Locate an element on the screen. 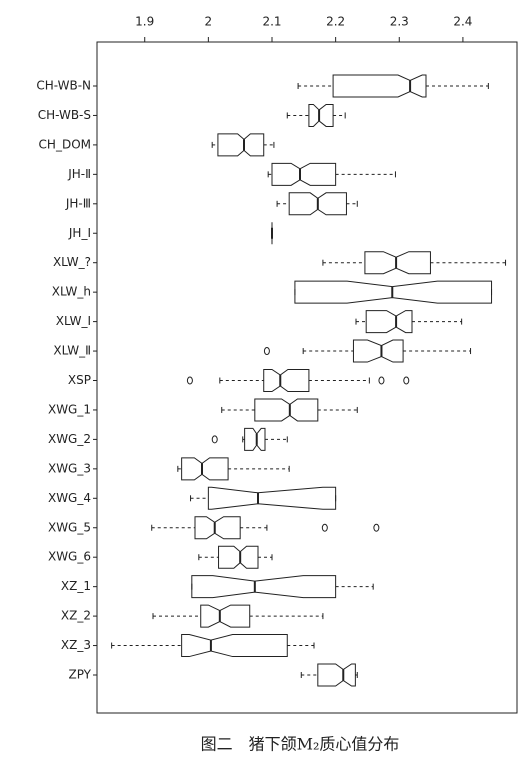 The width and height of the screenshot is (530, 765). y-tick-label: XWG_3 is located at coordinates (69, 468).